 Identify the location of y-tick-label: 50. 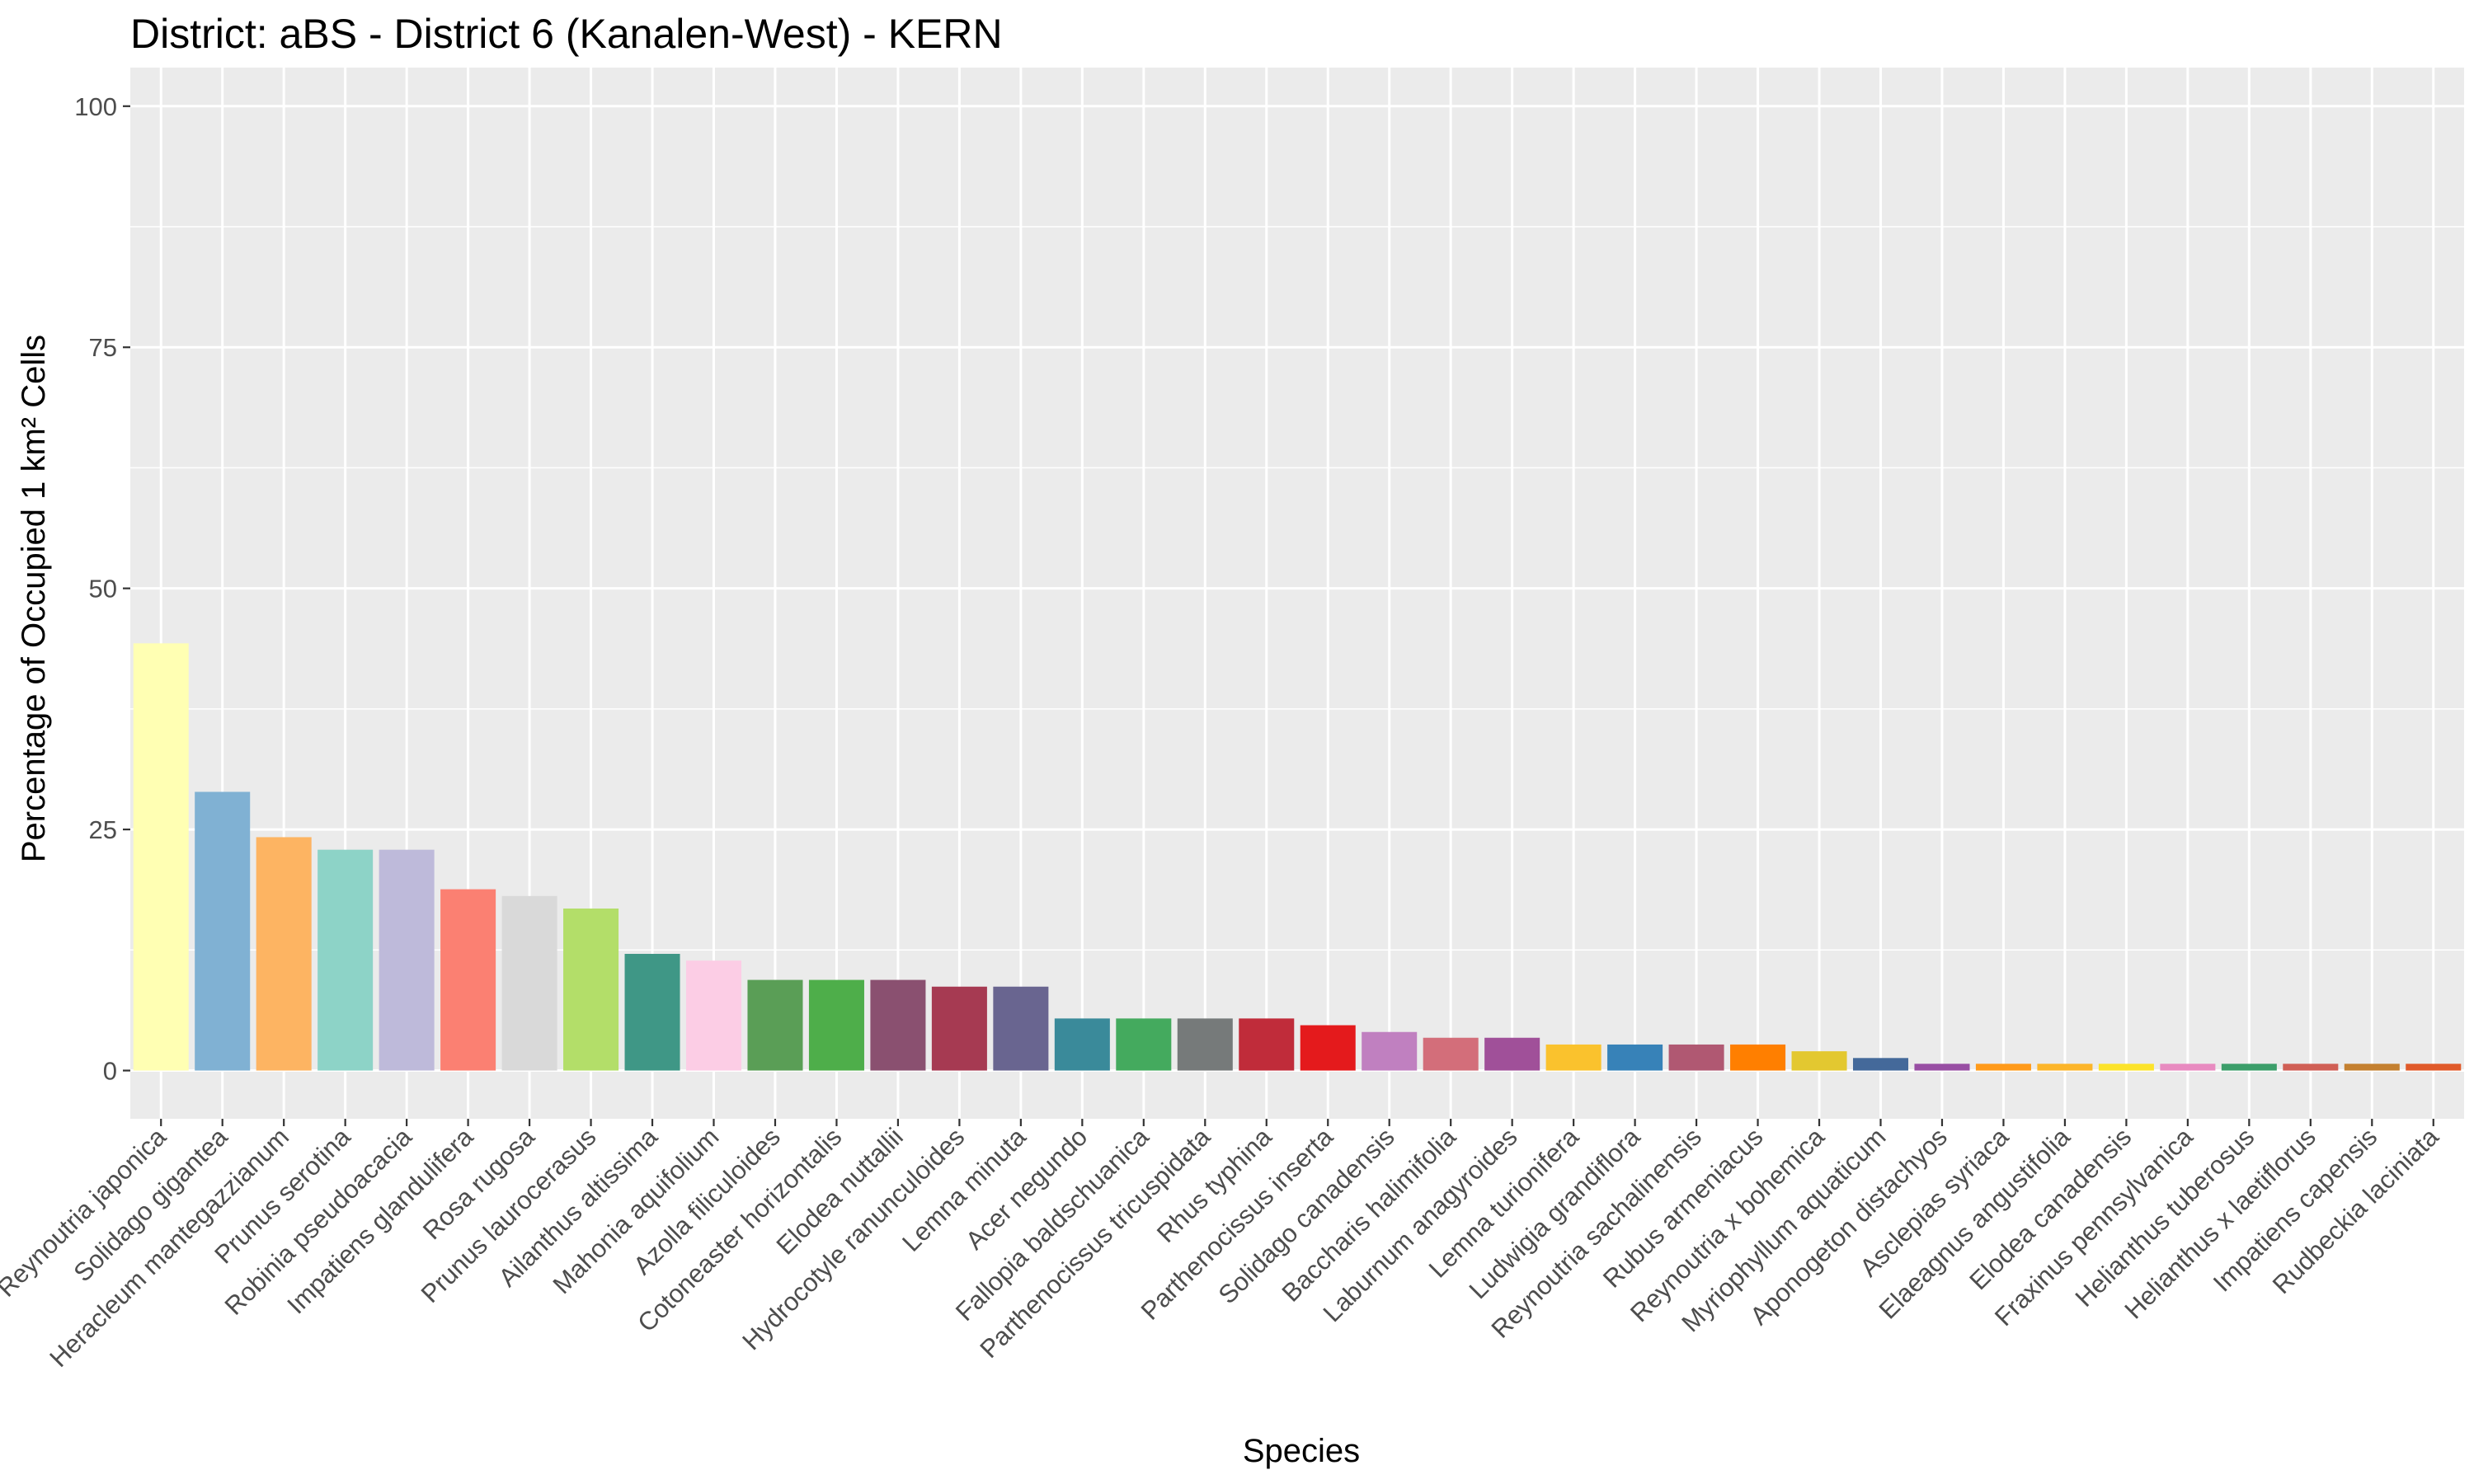
(103, 589).